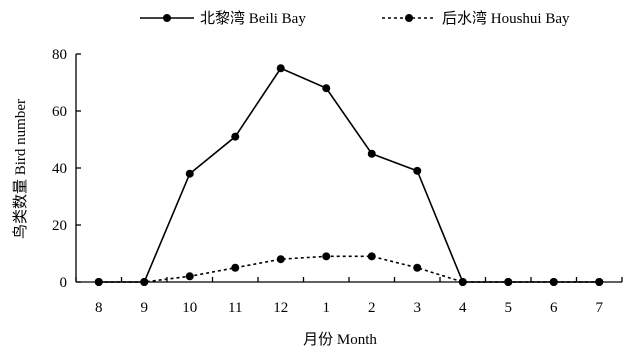 The width and height of the screenshot is (627, 348). Describe the element at coordinates (59, 55) in the screenshot. I see `y-tick-label: 80` at that location.